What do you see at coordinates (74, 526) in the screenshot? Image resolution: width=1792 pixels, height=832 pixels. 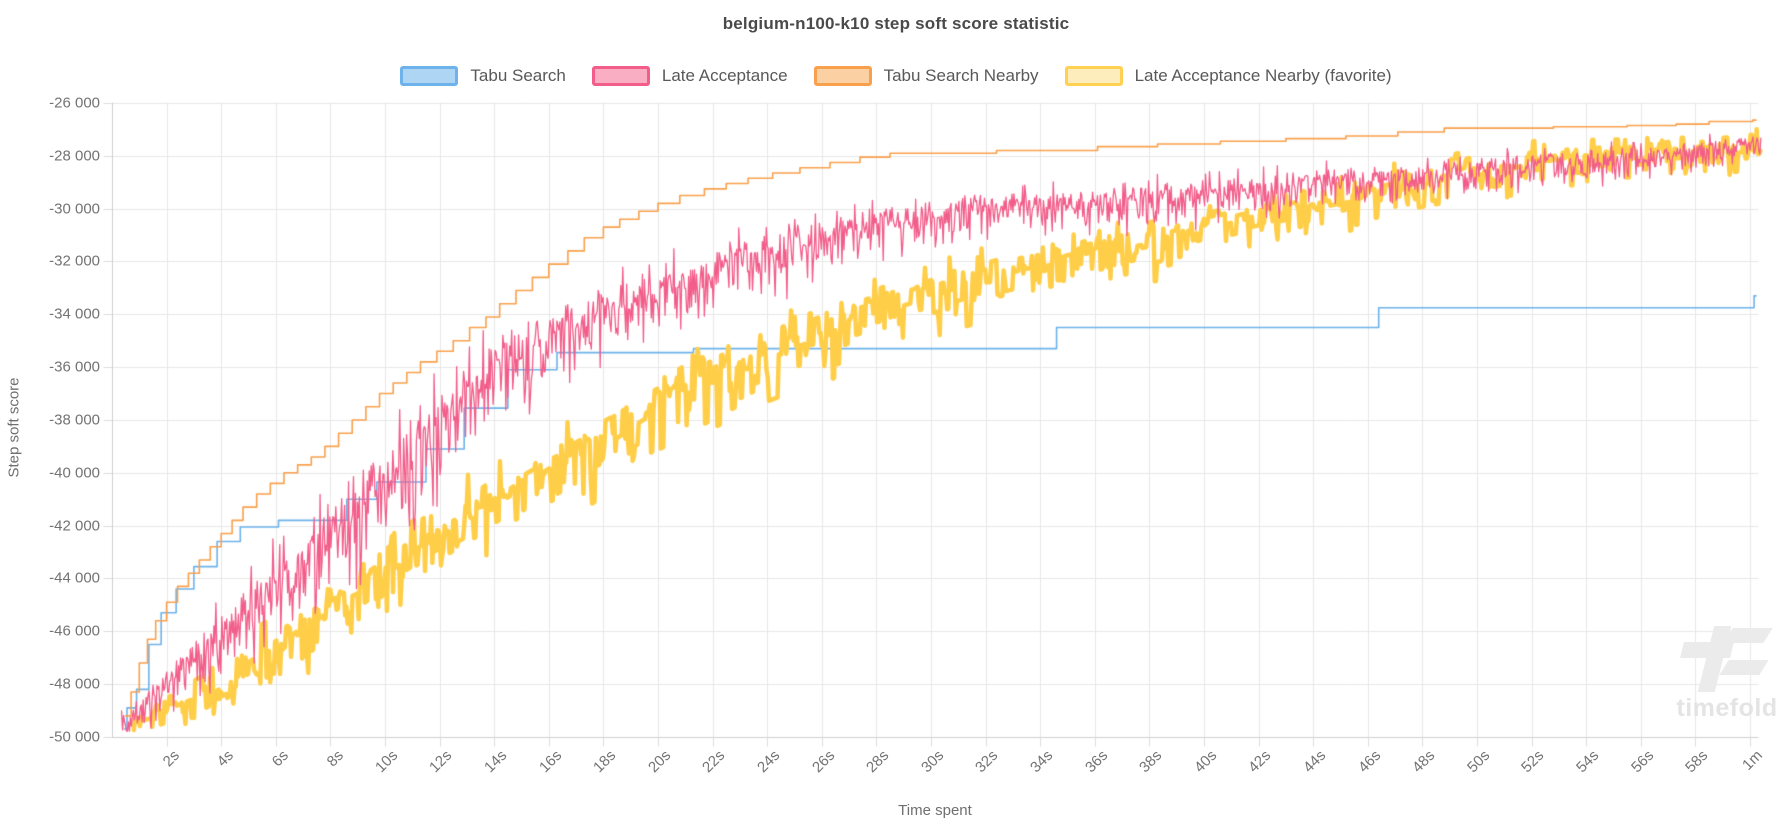 I see `y-tick-label: -42 000` at bounding box center [74, 526].